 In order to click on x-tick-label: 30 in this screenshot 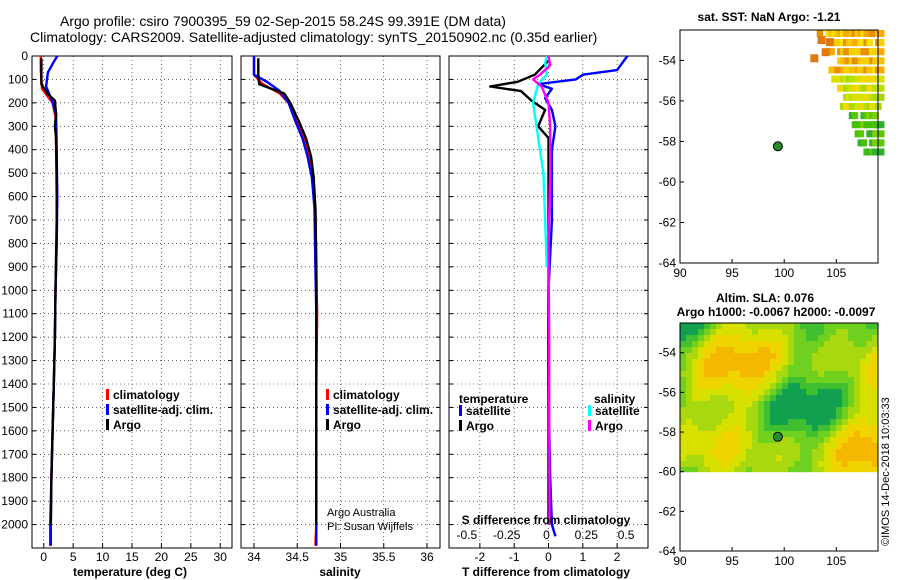, I will do `click(221, 557)`.